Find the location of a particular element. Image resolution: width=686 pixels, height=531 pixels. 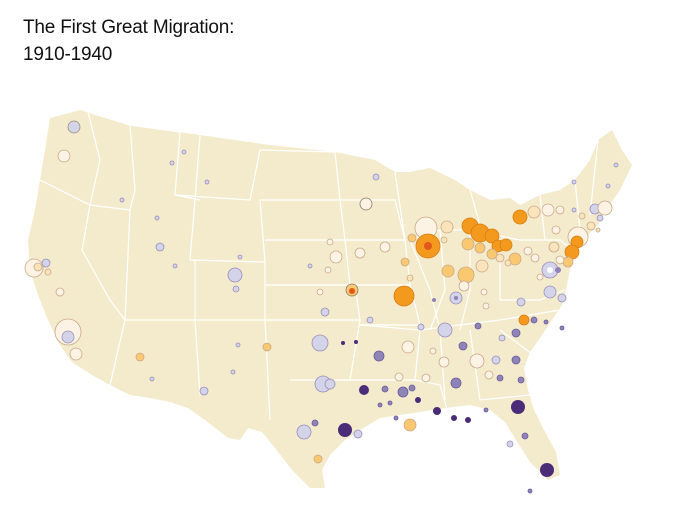

title-line-2: 1910-1940 is located at coordinates (68, 54).